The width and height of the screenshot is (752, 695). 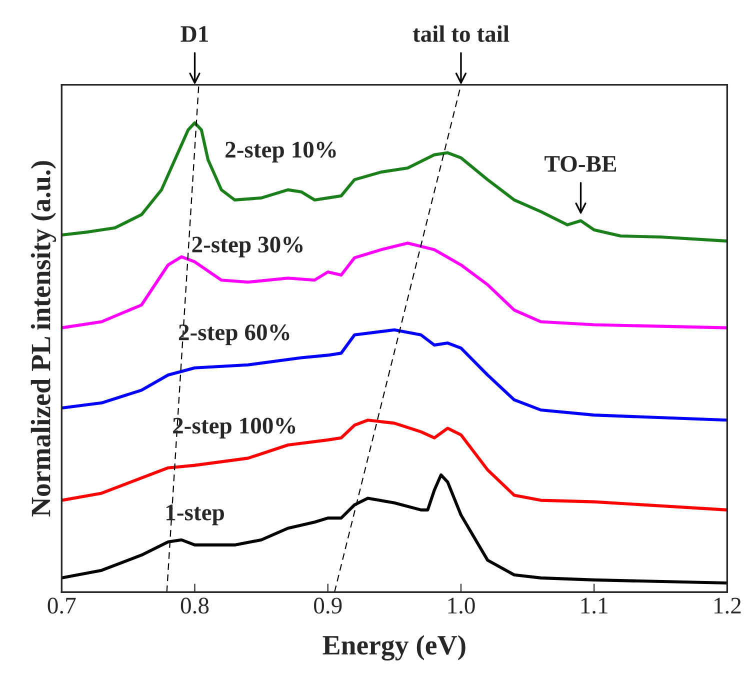 I want to click on x-tick-label: 1.0, so click(x=461, y=606).